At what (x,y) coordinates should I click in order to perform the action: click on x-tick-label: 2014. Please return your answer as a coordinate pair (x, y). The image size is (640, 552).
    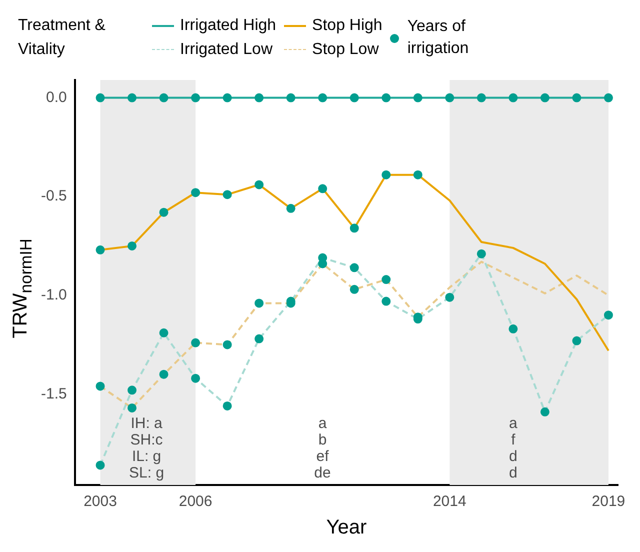
    Looking at the image, I should click on (449, 501).